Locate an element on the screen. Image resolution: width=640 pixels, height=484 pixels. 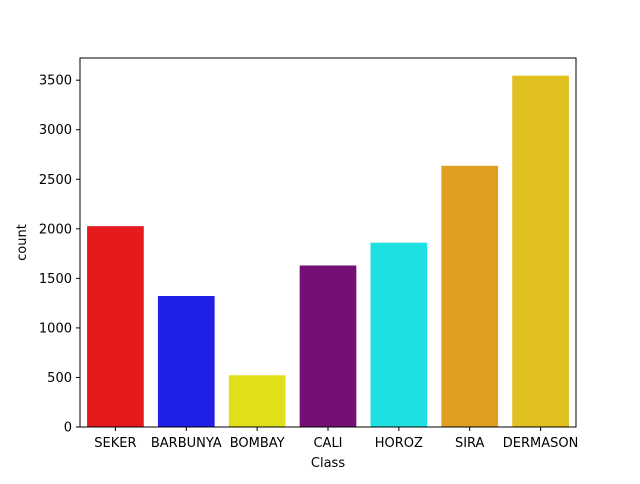
y-tick-label: 3500 is located at coordinates (55, 81).